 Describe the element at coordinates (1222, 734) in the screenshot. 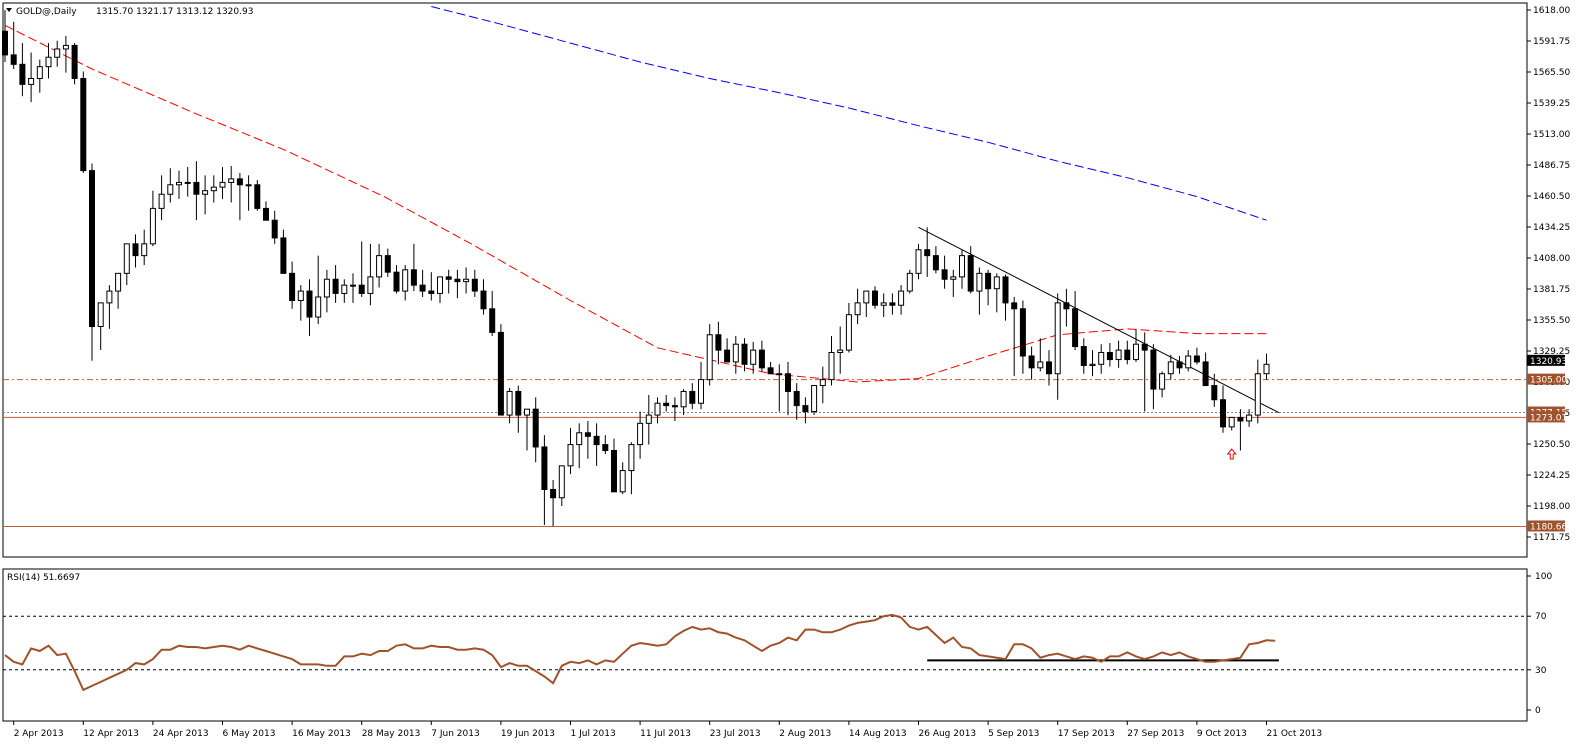

I see `time-tick-label: 9 Oct 2013` at that location.